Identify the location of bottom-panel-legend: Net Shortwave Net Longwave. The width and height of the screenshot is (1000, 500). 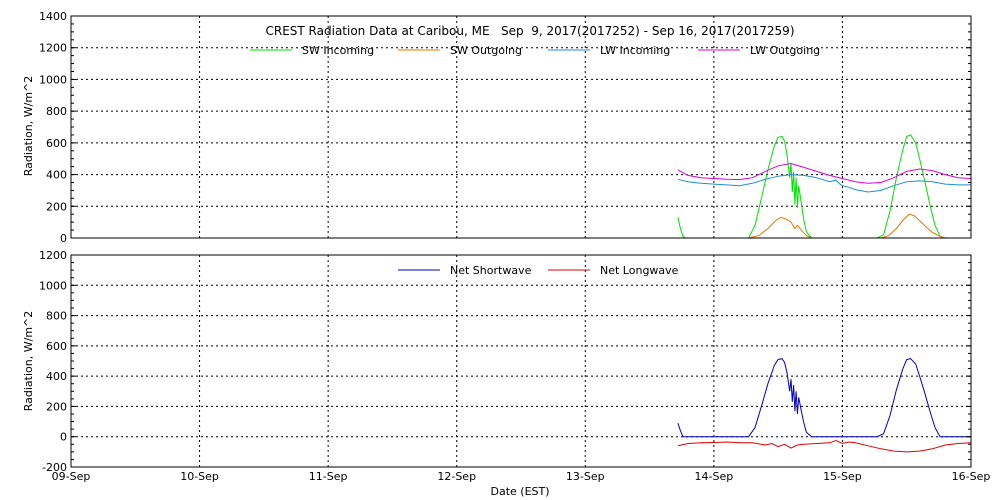
(538, 270).